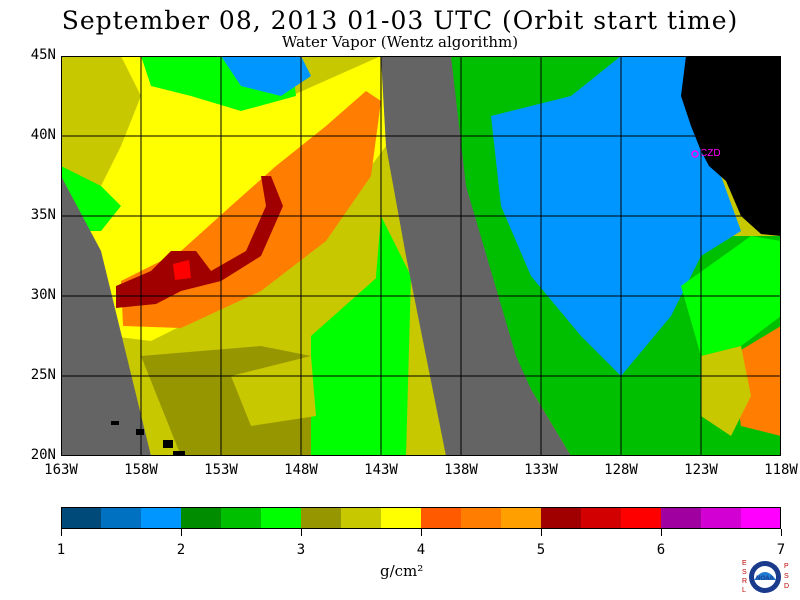  What do you see at coordinates (43, 455) in the screenshot?
I see `latitude-label: 20N` at bounding box center [43, 455].